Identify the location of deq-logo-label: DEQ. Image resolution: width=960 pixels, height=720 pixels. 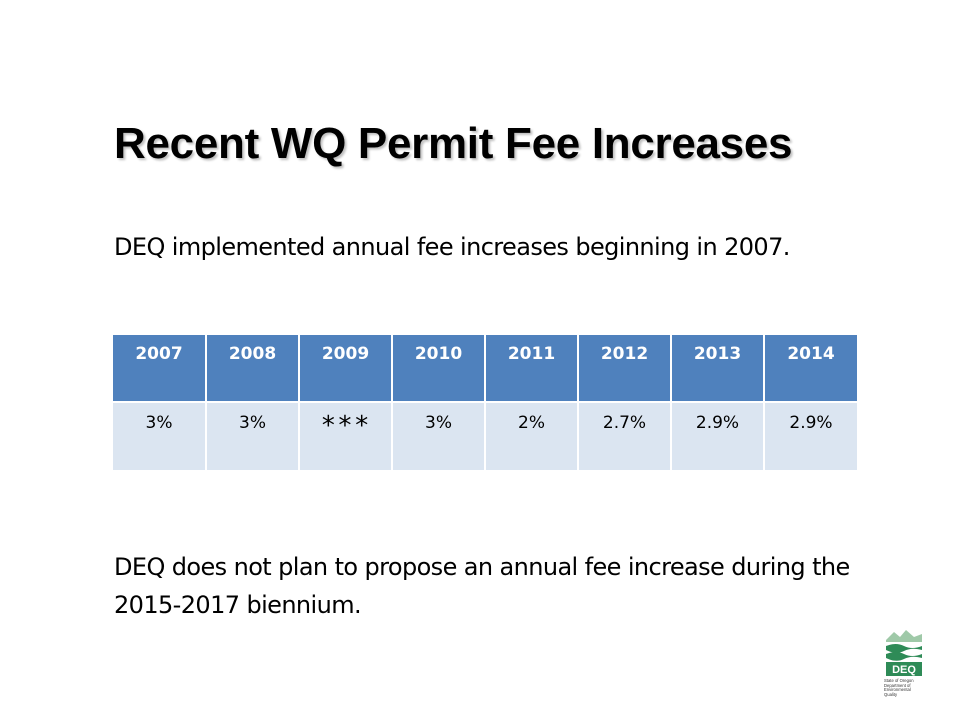
(904, 670).